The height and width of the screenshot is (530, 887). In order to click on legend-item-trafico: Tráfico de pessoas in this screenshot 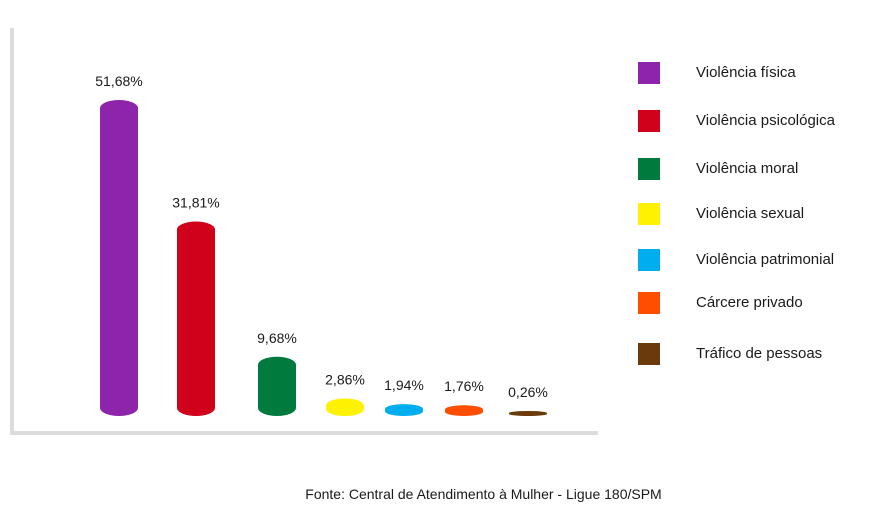, I will do `click(760, 357)`.